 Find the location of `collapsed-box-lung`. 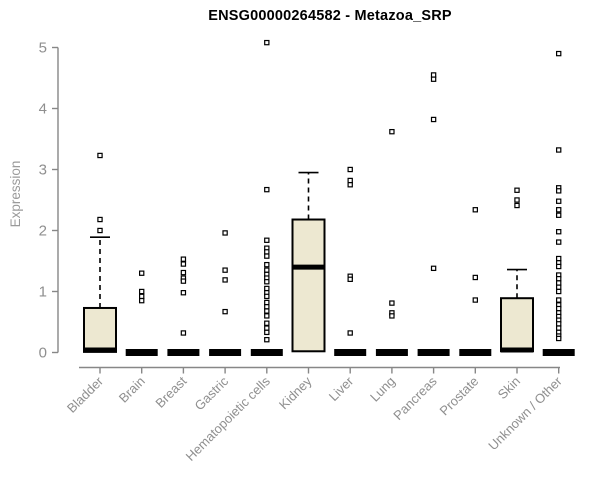

collapsed-box-lung is located at coordinates (391, 352).